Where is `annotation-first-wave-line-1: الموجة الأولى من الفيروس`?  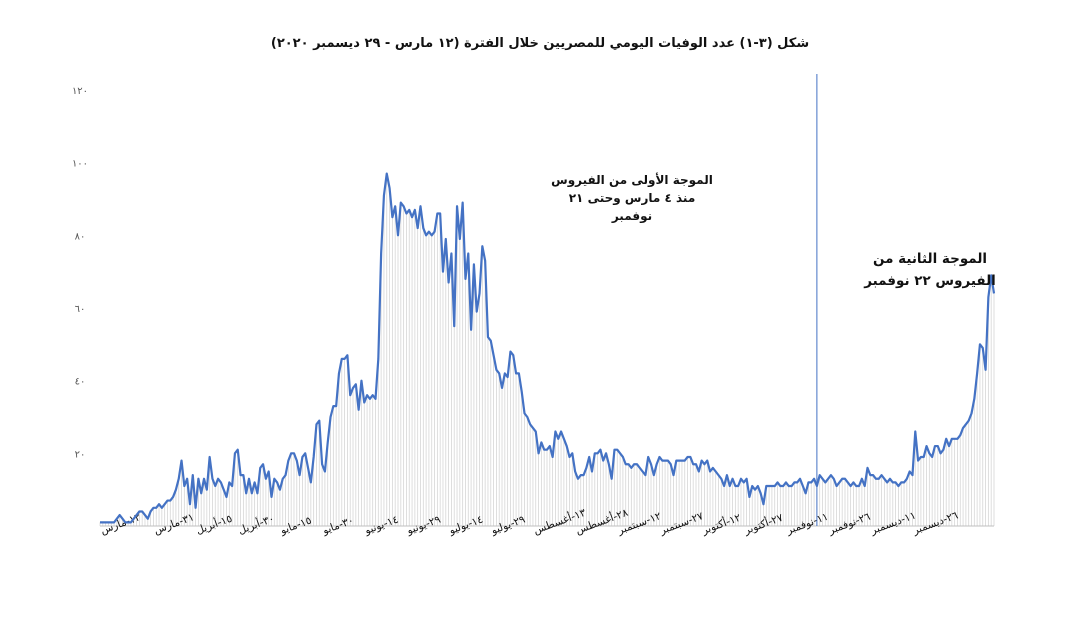 annotation-first-wave-line-1: الموجة الأولى من الفيروس is located at coordinates (632, 180).